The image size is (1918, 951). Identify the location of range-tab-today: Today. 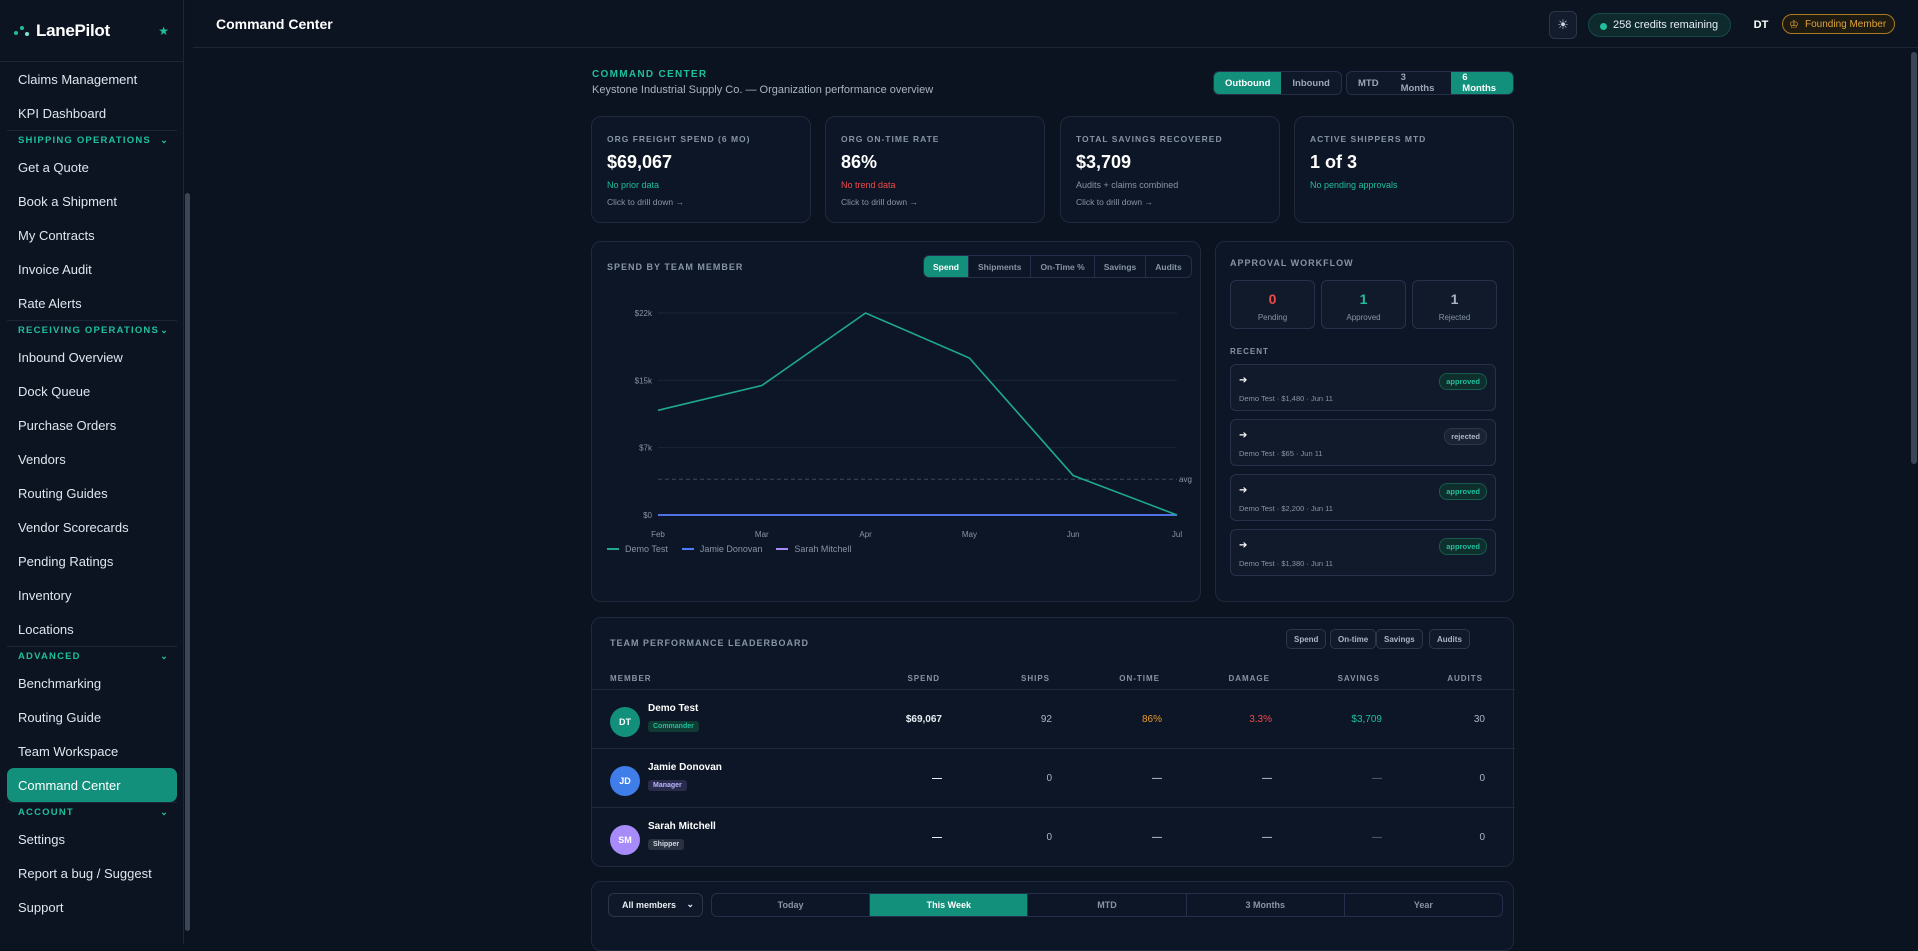
(791, 905).